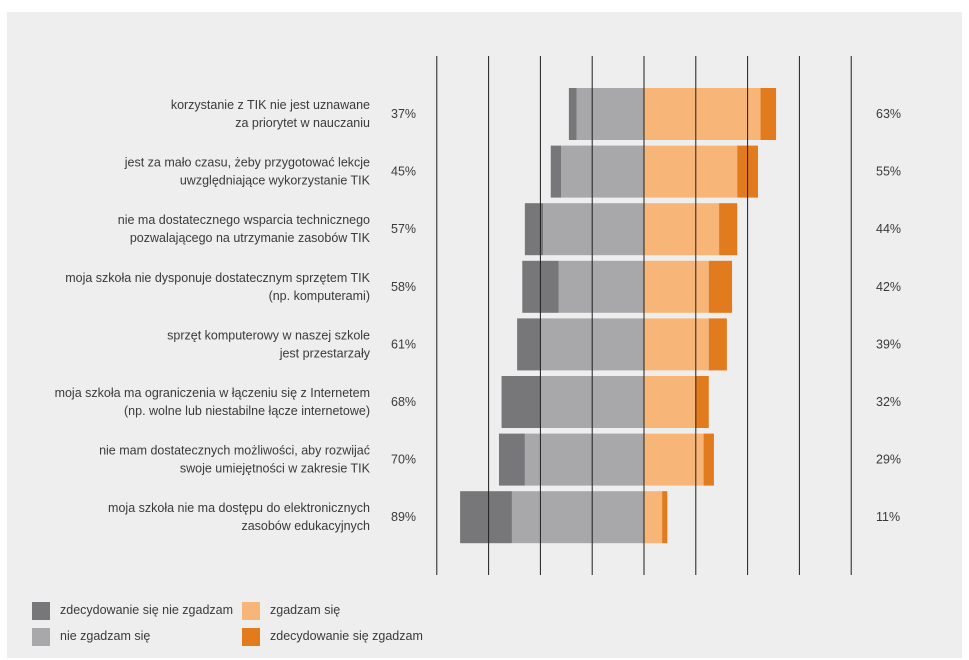 Image resolution: width=969 pixels, height=660 pixels. Describe the element at coordinates (105, 636) in the screenshot. I see `legend-label-disagree: nie zgadzam się` at that location.